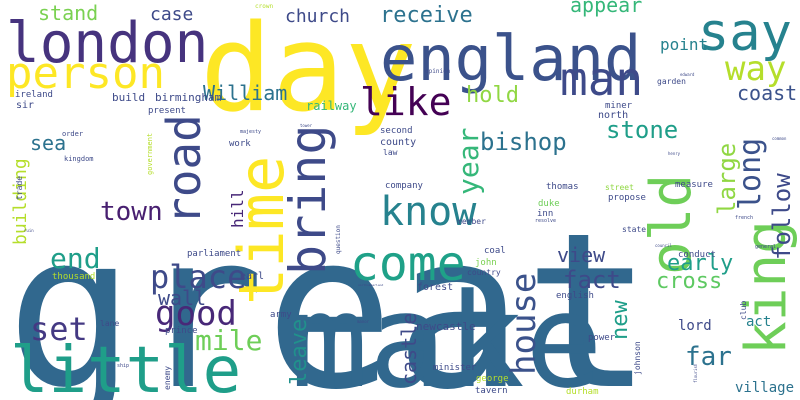 The height and width of the screenshot is (400, 800). What do you see at coordinates (620, 320) in the screenshot?
I see `word-new: new` at bounding box center [620, 320].